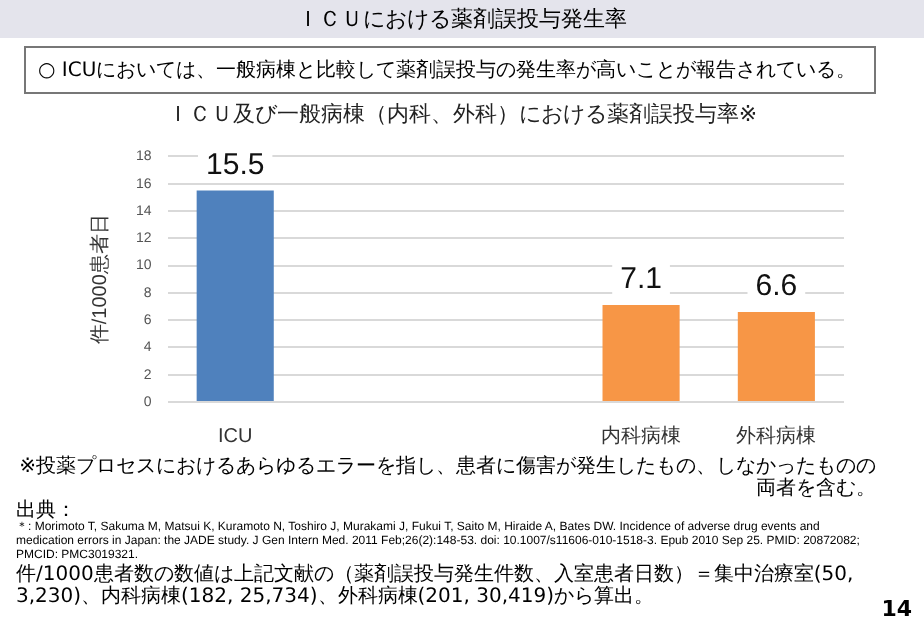 The width and height of the screenshot is (924, 640). What do you see at coordinates (462, 113) in the screenshot?
I see `chart-title: ＩＣＵ及び一般病棟（内科、外科）における薬剤誤投与率※` at bounding box center [462, 113].